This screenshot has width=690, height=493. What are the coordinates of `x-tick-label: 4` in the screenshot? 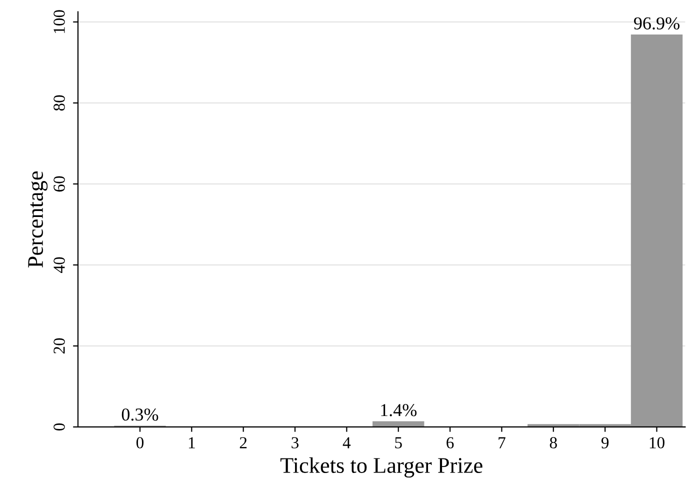 It's located at (346, 442).